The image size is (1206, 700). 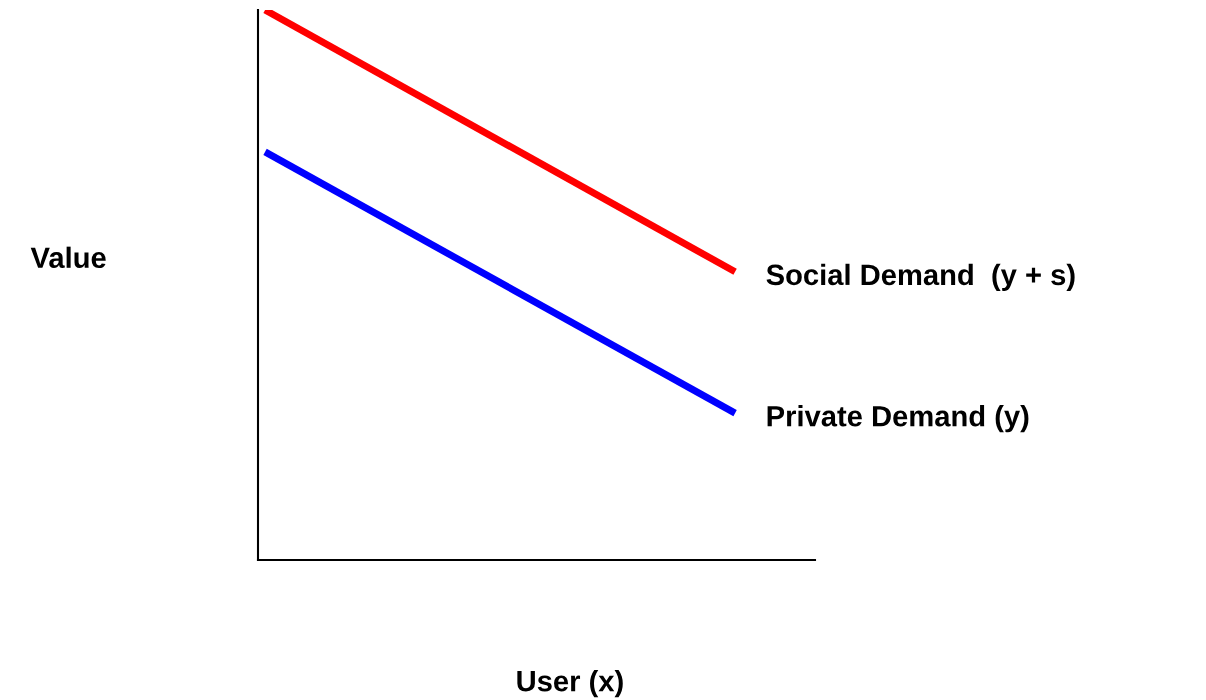 What do you see at coordinates (570, 684) in the screenshot?
I see `x-axis-title: User (x)` at bounding box center [570, 684].